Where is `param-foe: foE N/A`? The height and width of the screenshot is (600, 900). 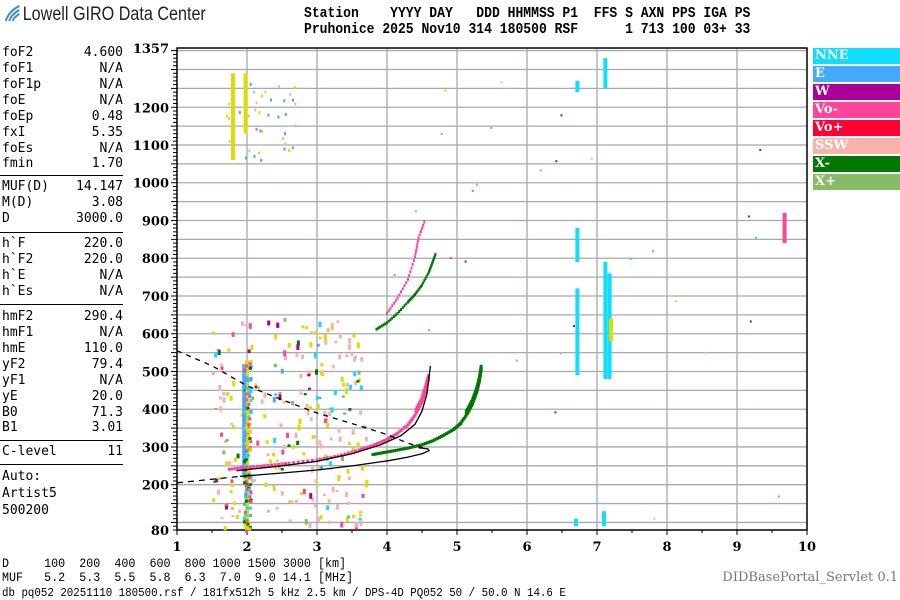
param-foe: foE N/A is located at coordinates (62, 100).